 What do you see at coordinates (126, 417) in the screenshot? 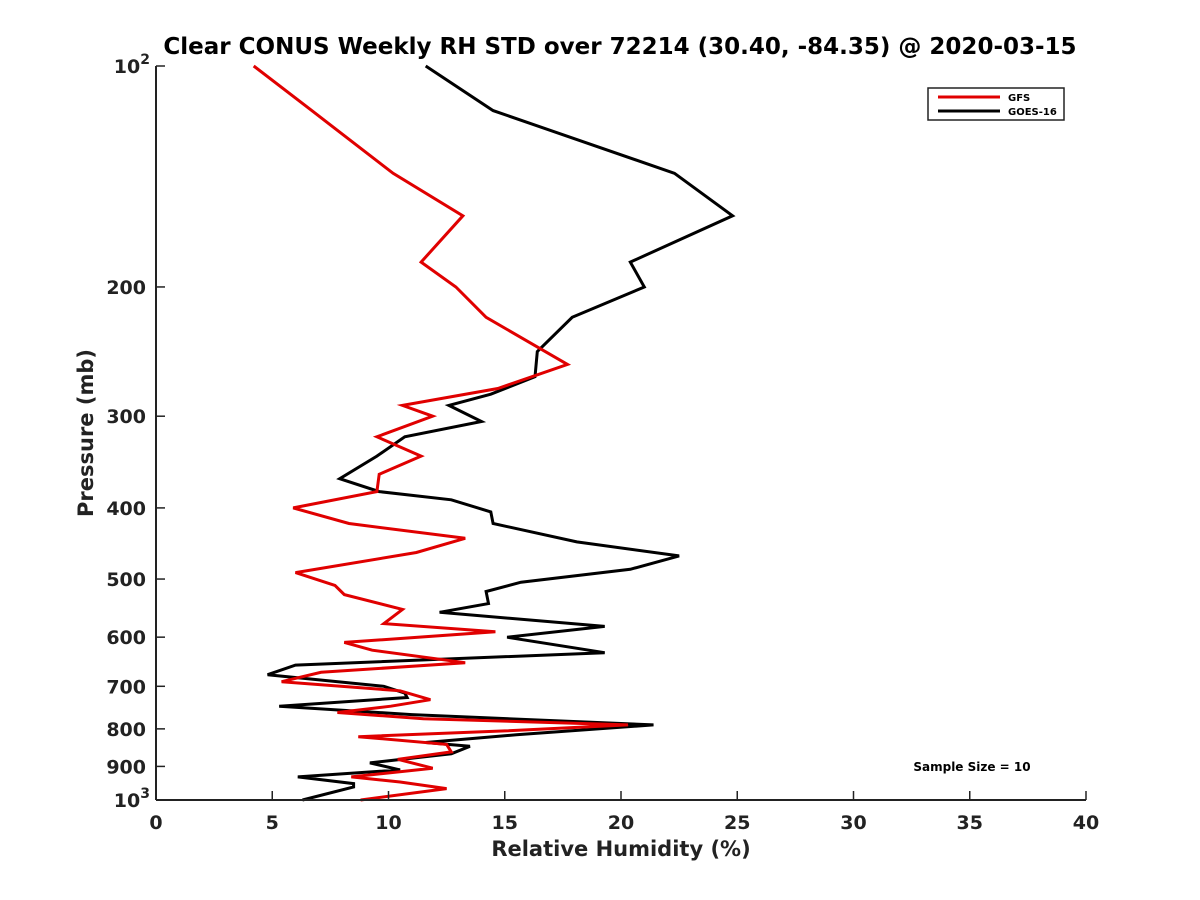
I see `y-tick-label: 300` at bounding box center [126, 417].